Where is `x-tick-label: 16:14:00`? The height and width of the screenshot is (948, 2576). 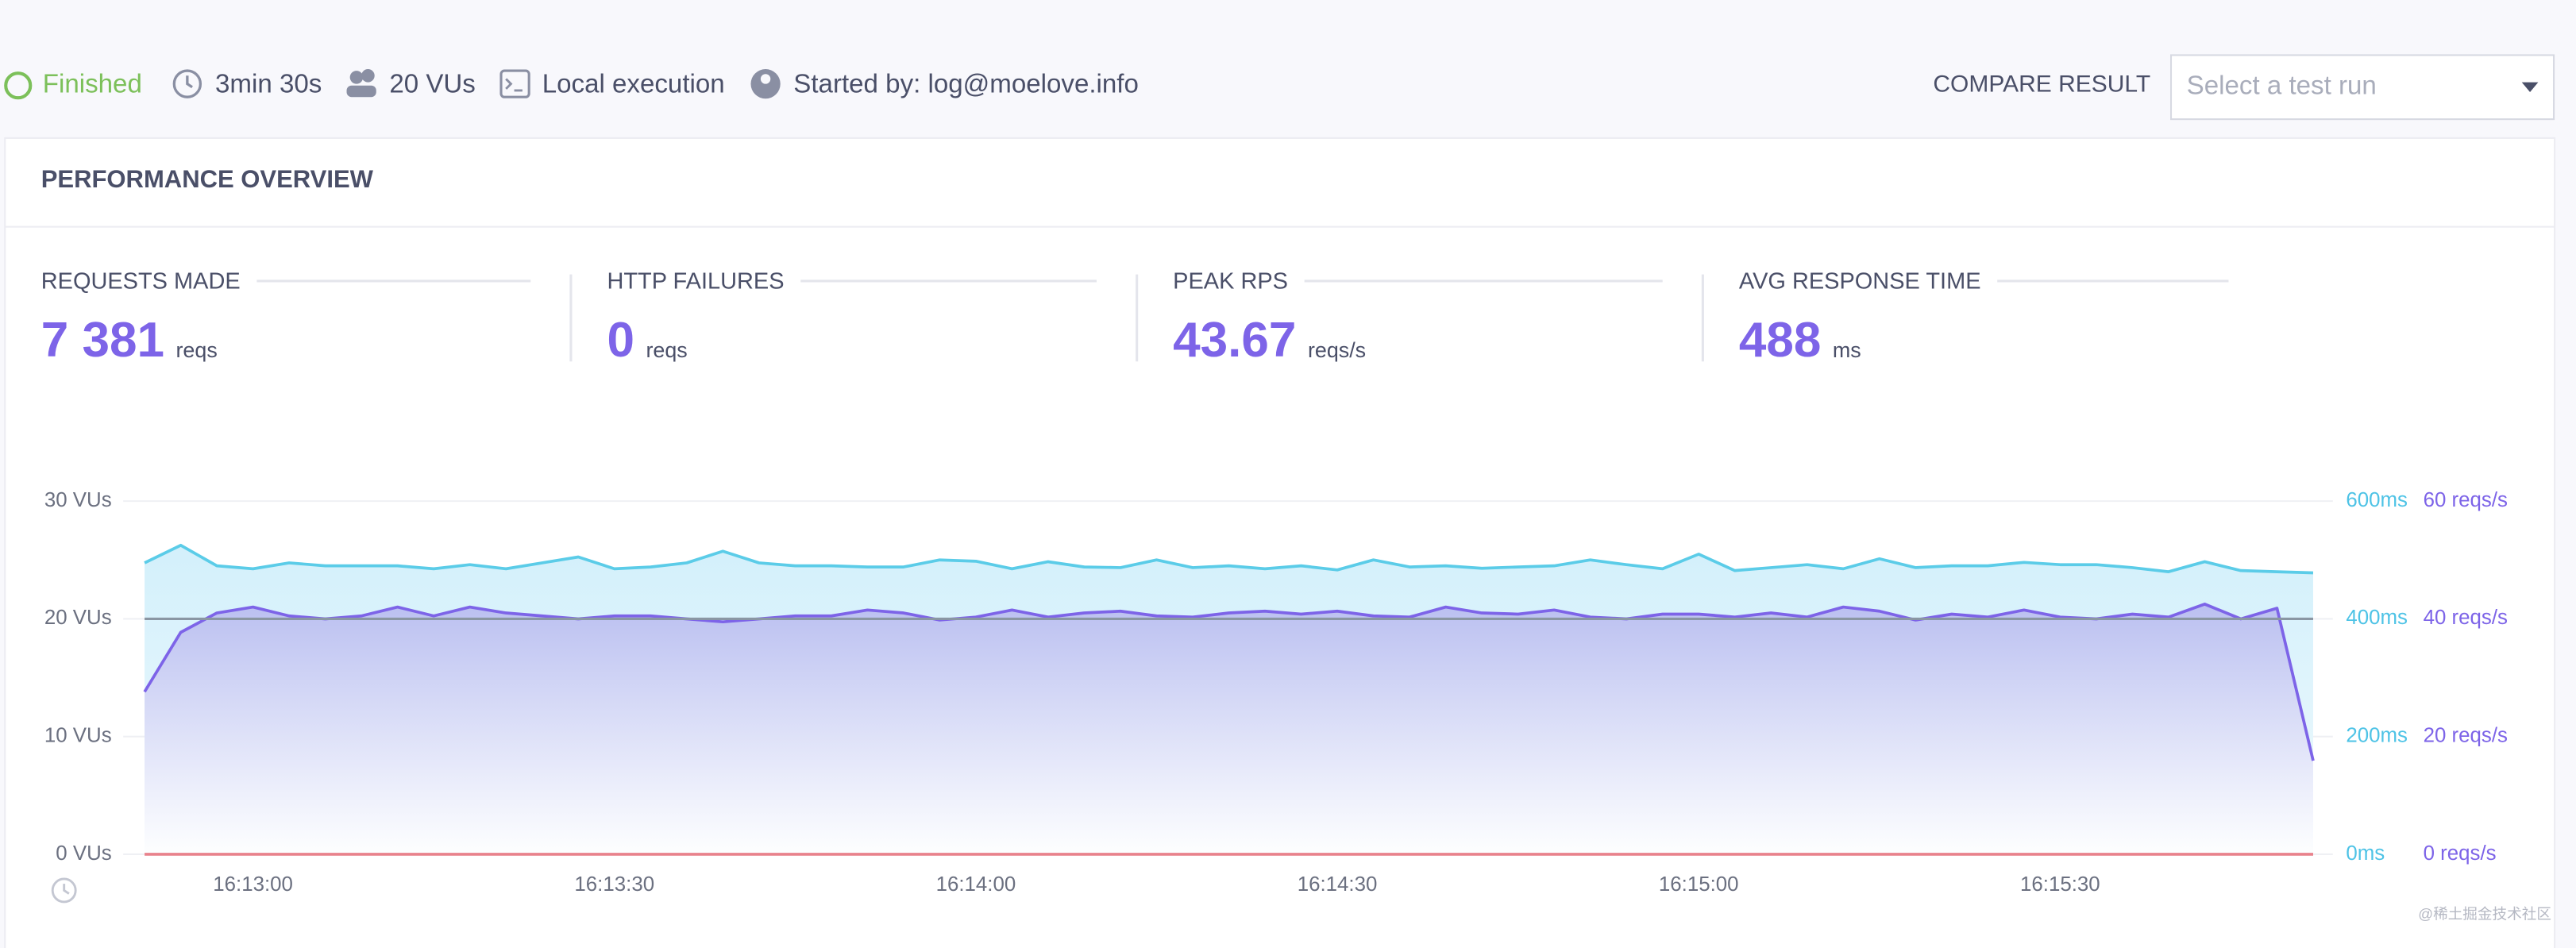 x-tick-label: 16:14:00 is located at coordinates (976, 884).